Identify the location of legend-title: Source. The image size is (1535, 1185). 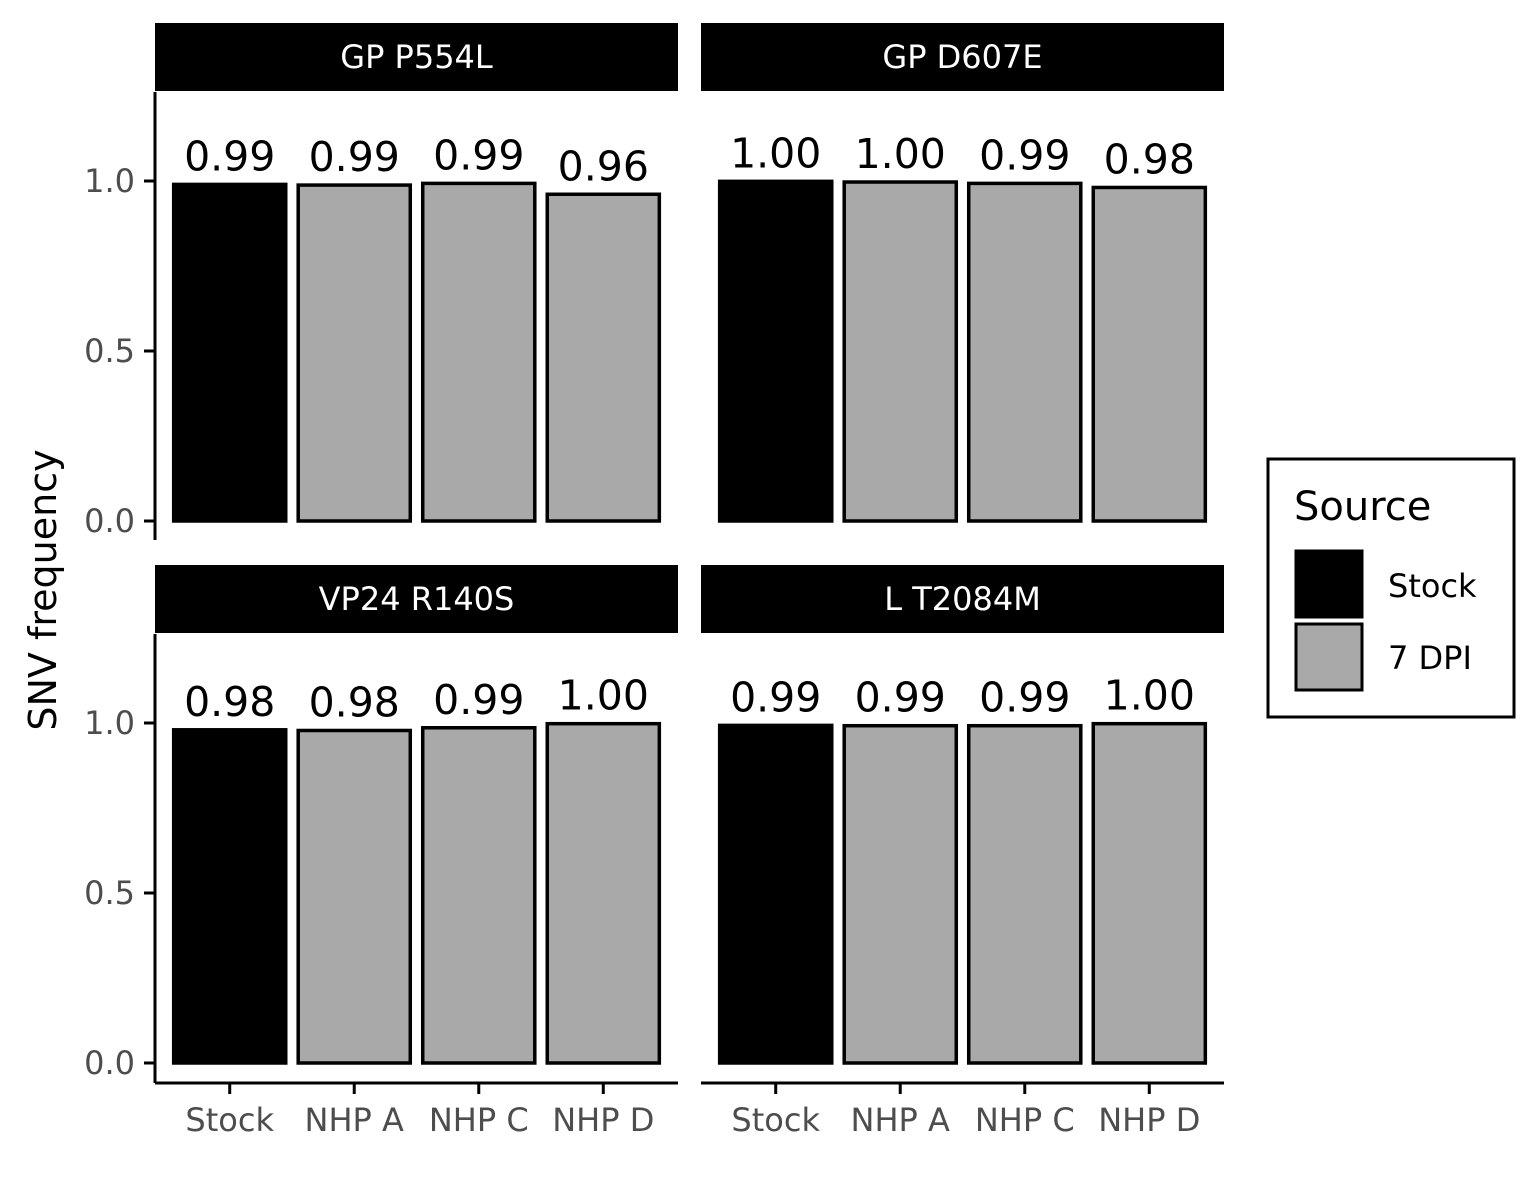
(1362, 507).